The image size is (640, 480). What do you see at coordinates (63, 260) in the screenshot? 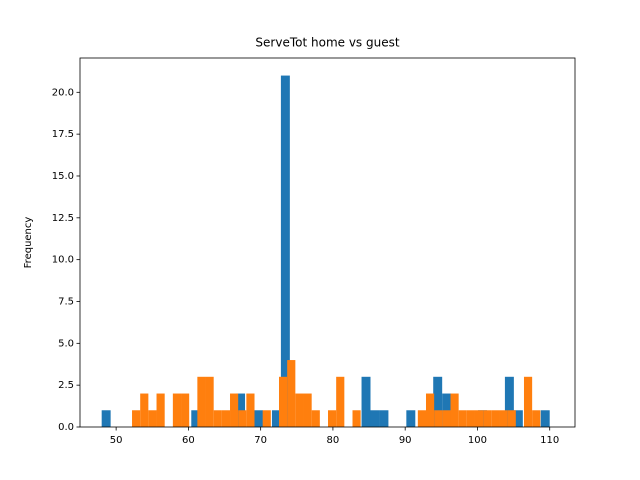
I see `y-tick-label: 10.0` at bounding box center [63, 260].